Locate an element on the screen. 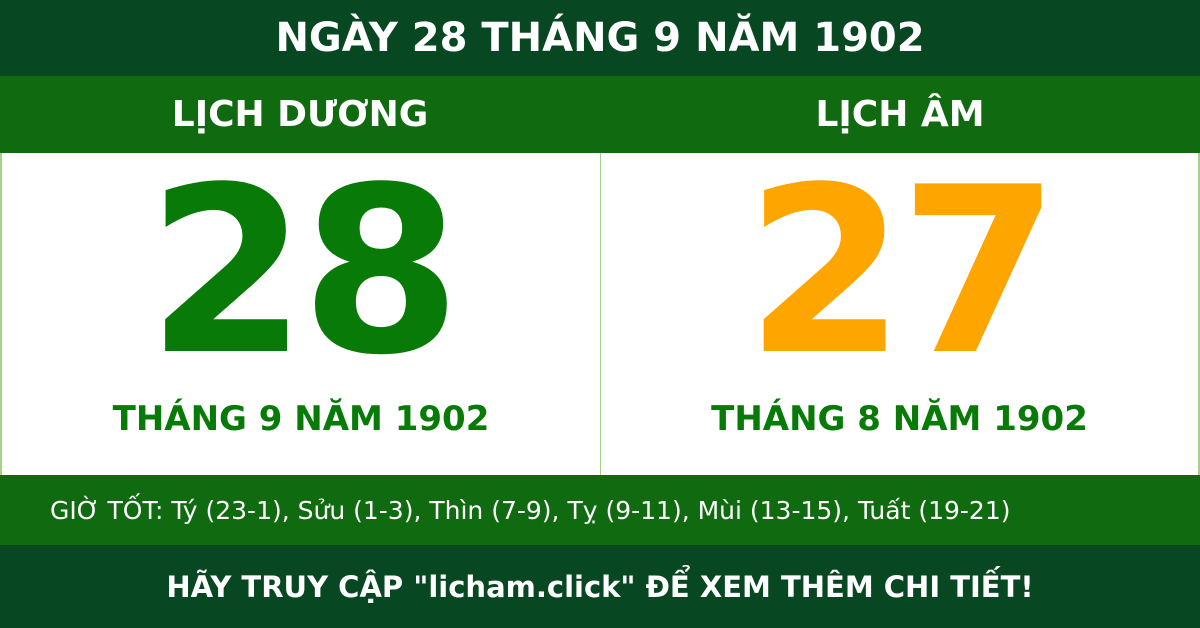 The width and height of the screenshot is (1200, 628). title-text: NGÀY 28 THÁNG 9 NĂM 1902 is located at coordinates (600, 38).